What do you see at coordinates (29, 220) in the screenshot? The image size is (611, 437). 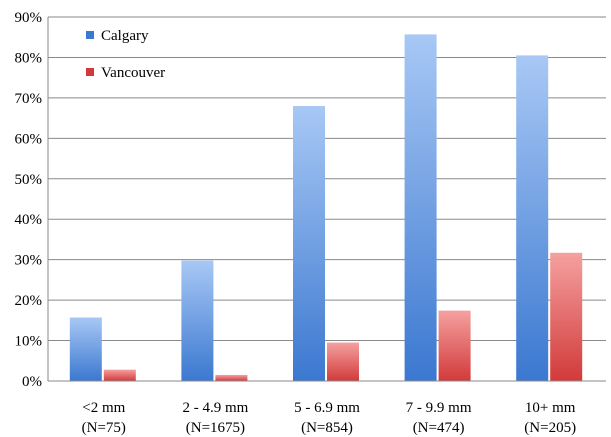 I see `y-tick-label: 40%` at bounding box center [29, 220].